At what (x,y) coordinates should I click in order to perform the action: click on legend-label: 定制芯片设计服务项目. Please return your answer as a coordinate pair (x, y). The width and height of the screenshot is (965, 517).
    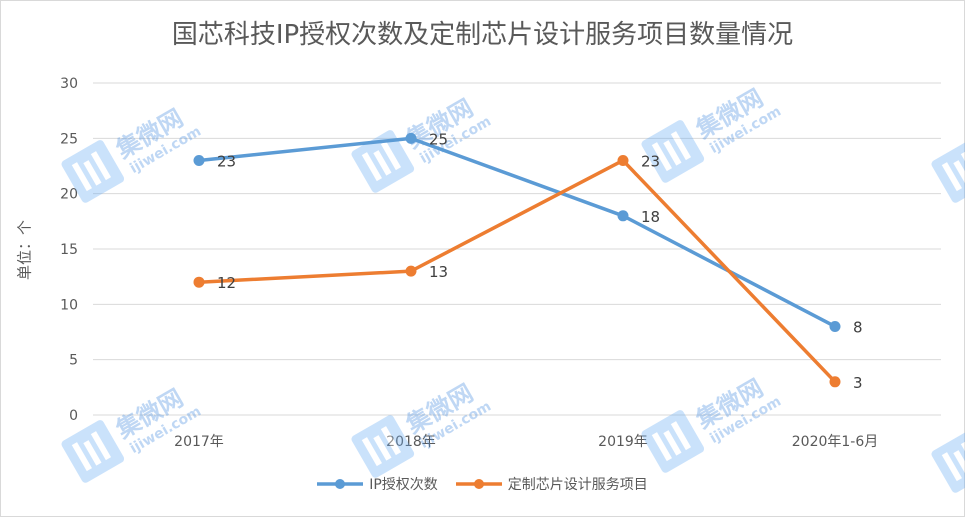
    Looking at the image, I should click on (577, 485).